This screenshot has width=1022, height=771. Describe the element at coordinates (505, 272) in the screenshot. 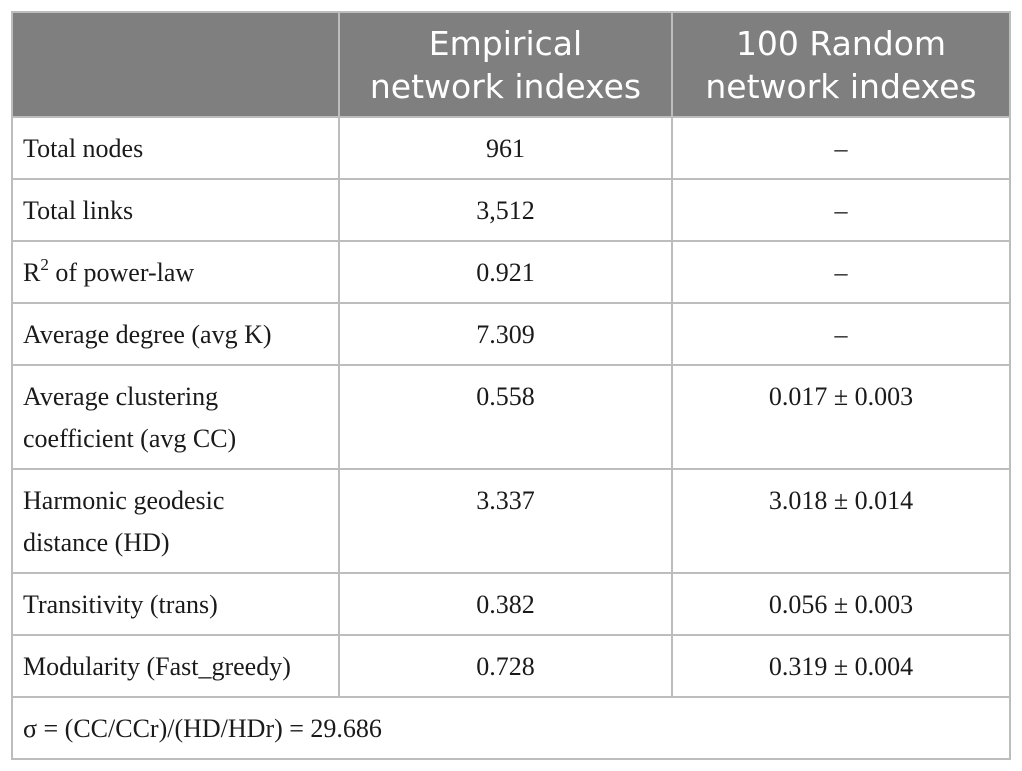

I see `empirical-value: 0.921` at that location.